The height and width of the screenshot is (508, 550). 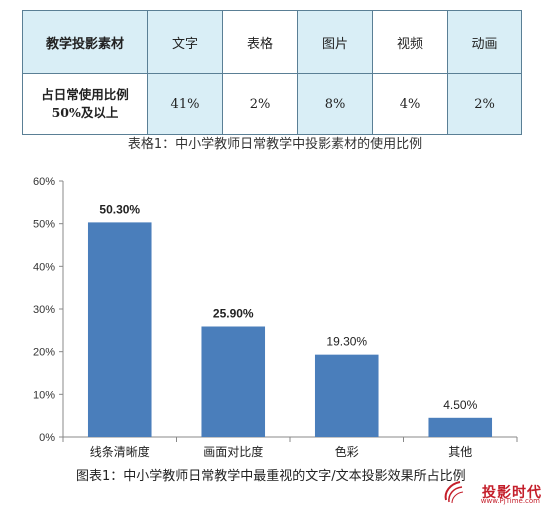 I want to click on x-category-label: 其他, so click(x=460, y=452).